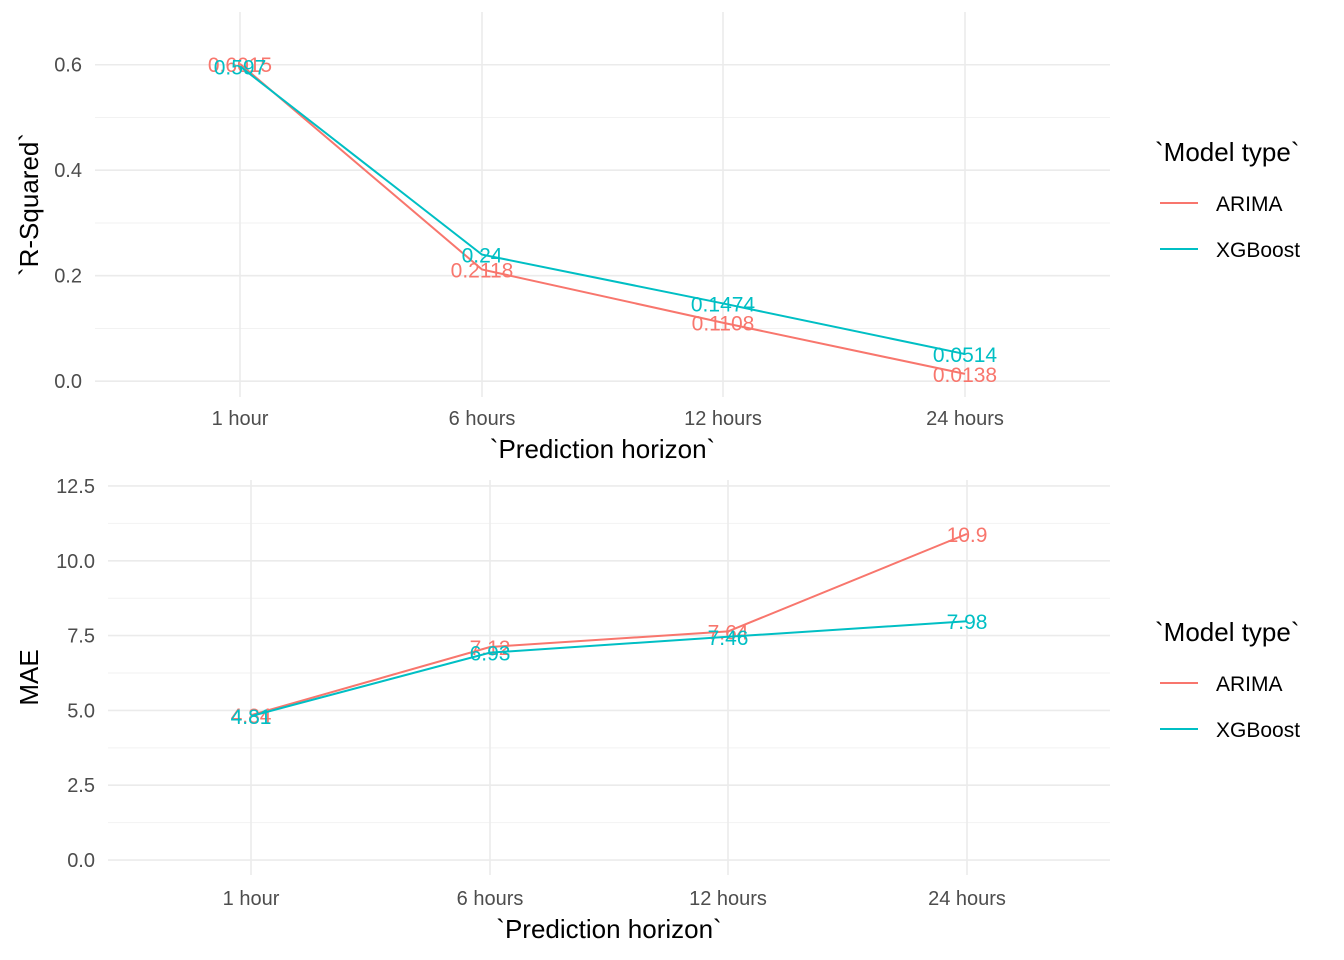  I want to click on data-label-arima: 7.12, so click(490, 648).